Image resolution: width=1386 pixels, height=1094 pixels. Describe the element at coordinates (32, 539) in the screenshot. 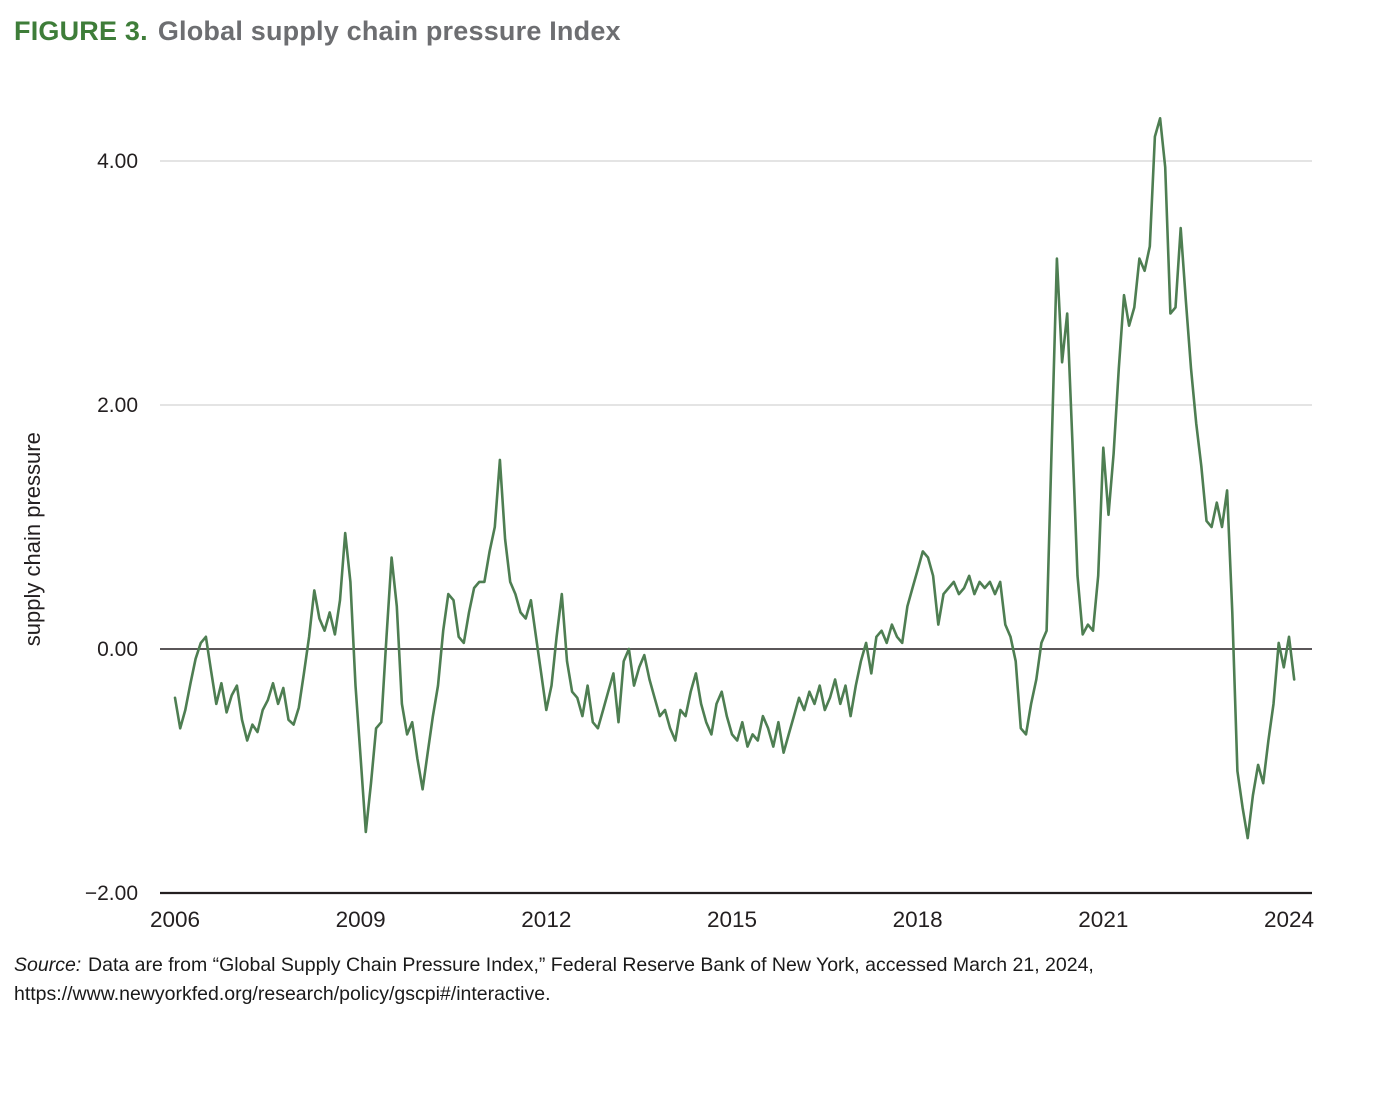

I see `y-axis-title: supply chain pressure` at that location.